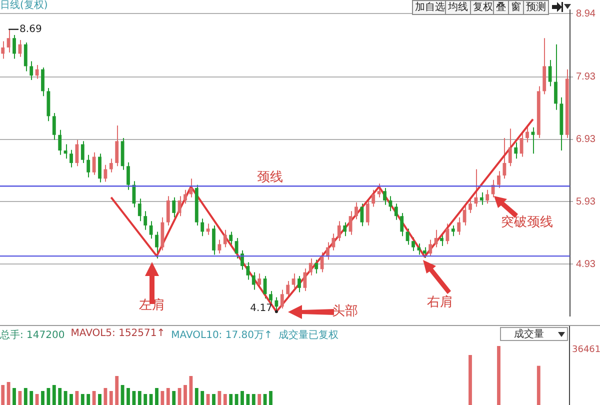 The image size is (600, 405). I want to click on annotation: 4.17, so click(261, 308).